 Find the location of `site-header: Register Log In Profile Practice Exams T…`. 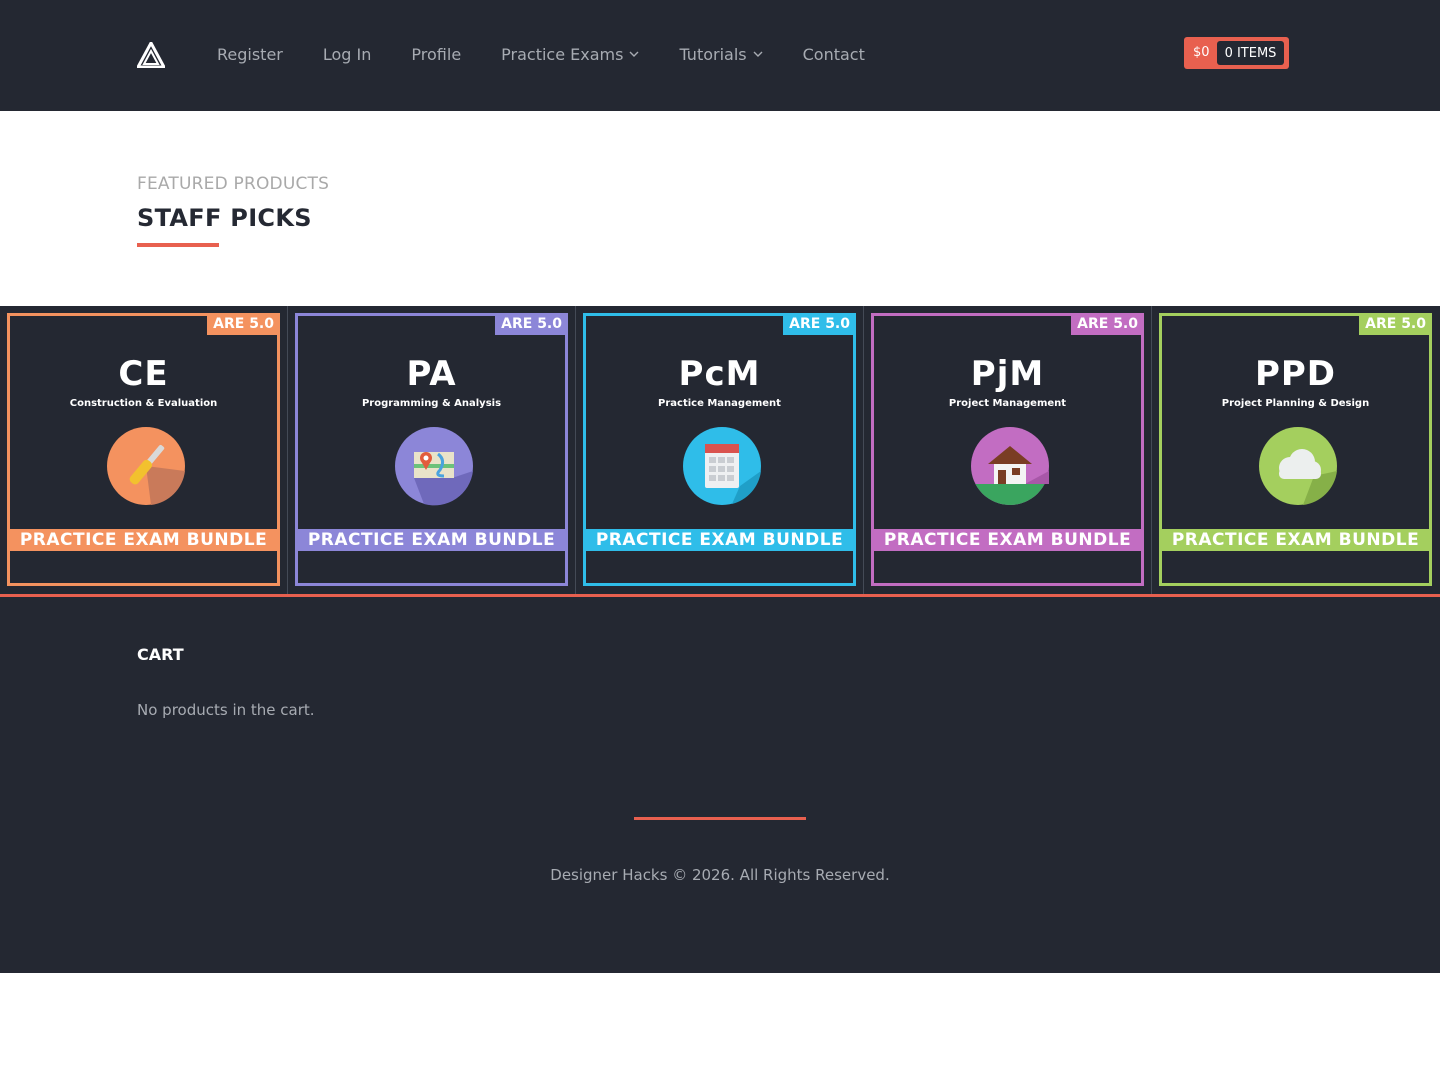

site-header: Register Log In Profile Practice Exams T… is located at coordinates (720, 55).